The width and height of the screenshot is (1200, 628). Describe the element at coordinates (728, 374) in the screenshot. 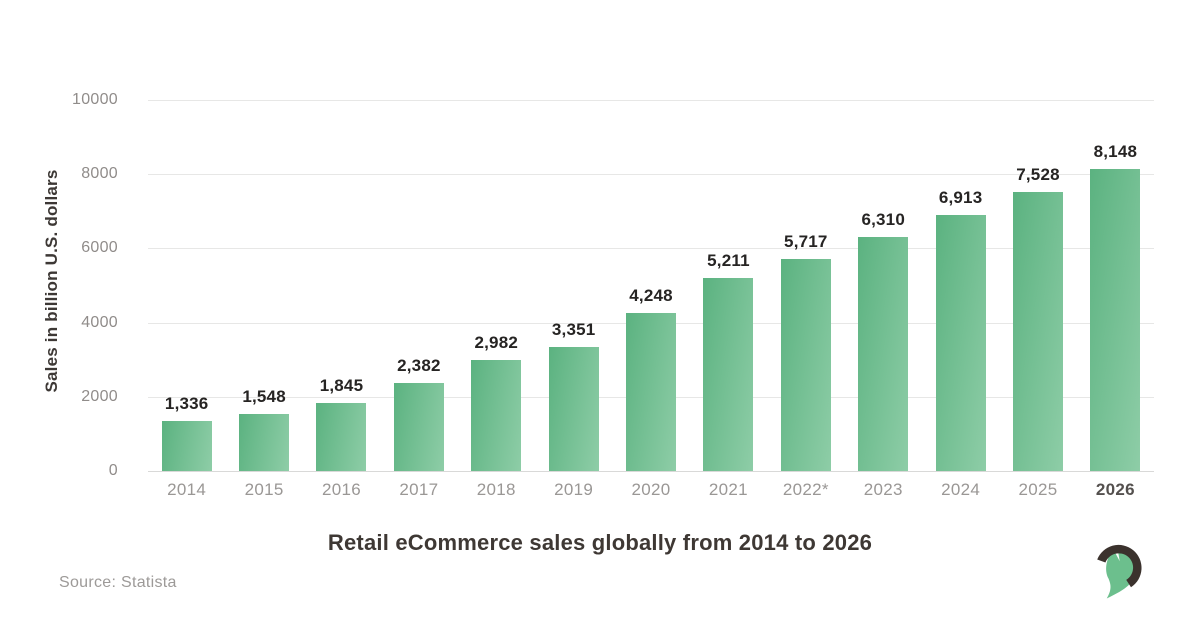

I see `bar-2021` at that location.